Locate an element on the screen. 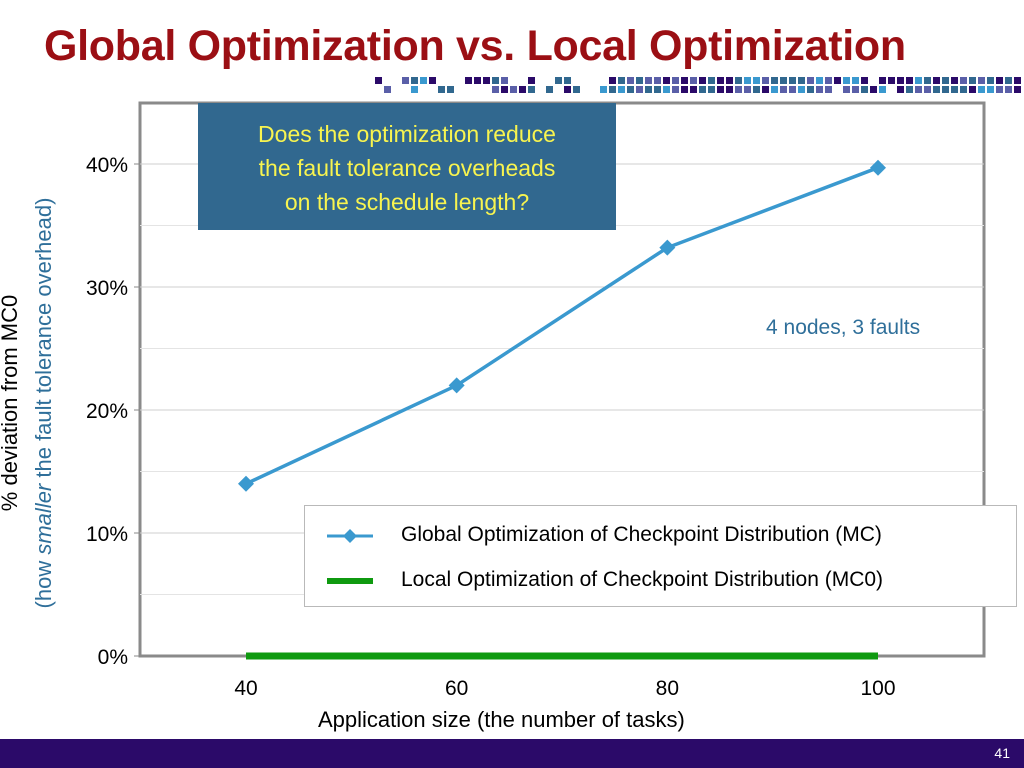  chart-annotation: 4 nodes, 3 faults is located at coordinates (843, 327).